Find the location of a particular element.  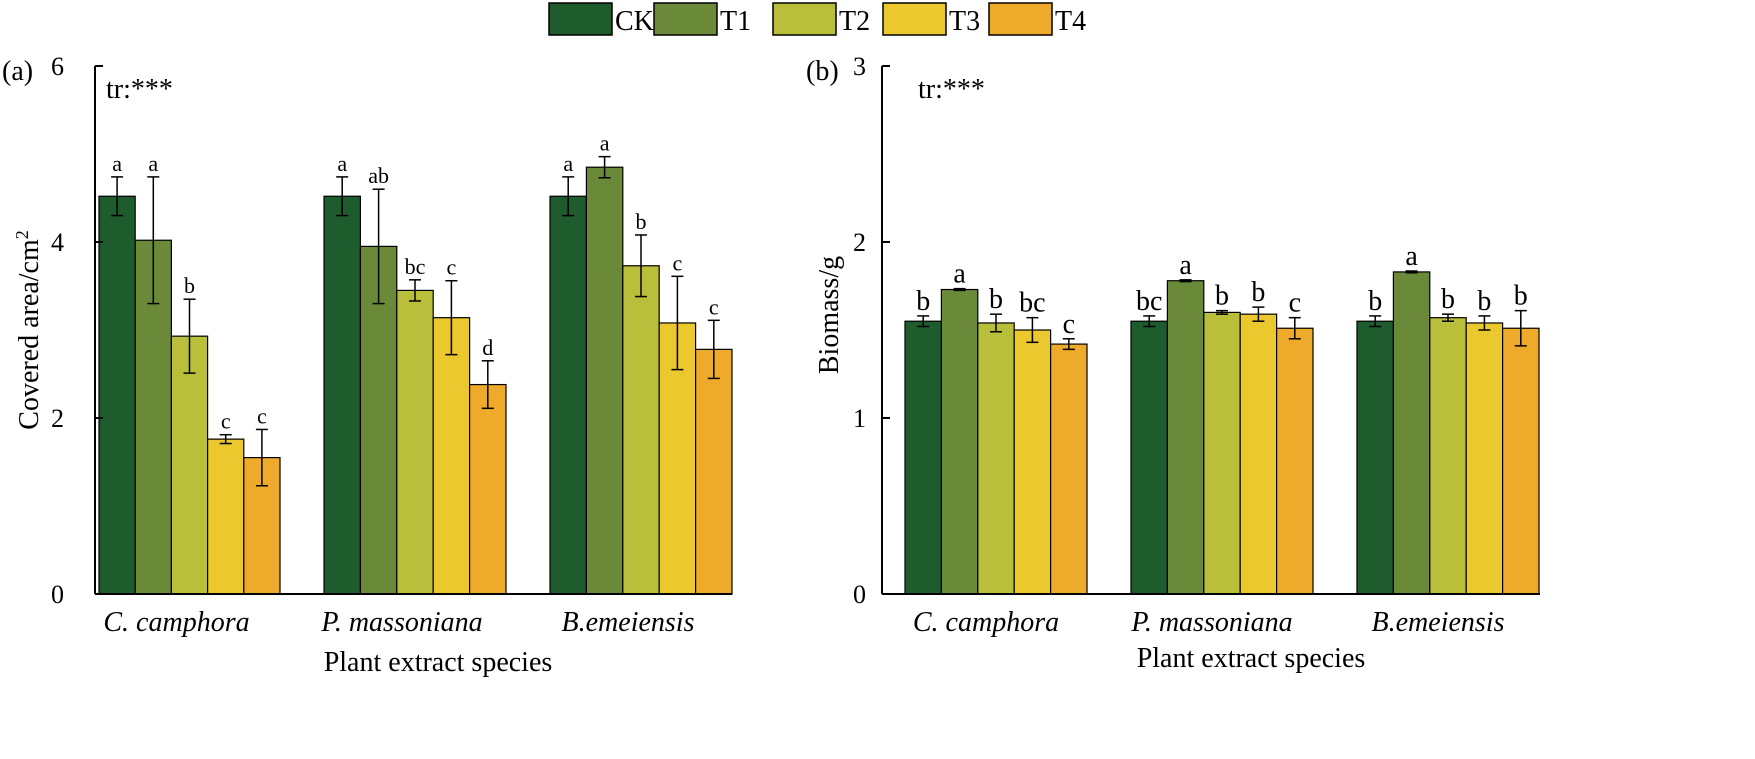

legend-label-t1: T1 is located at coordinates (735, 21).